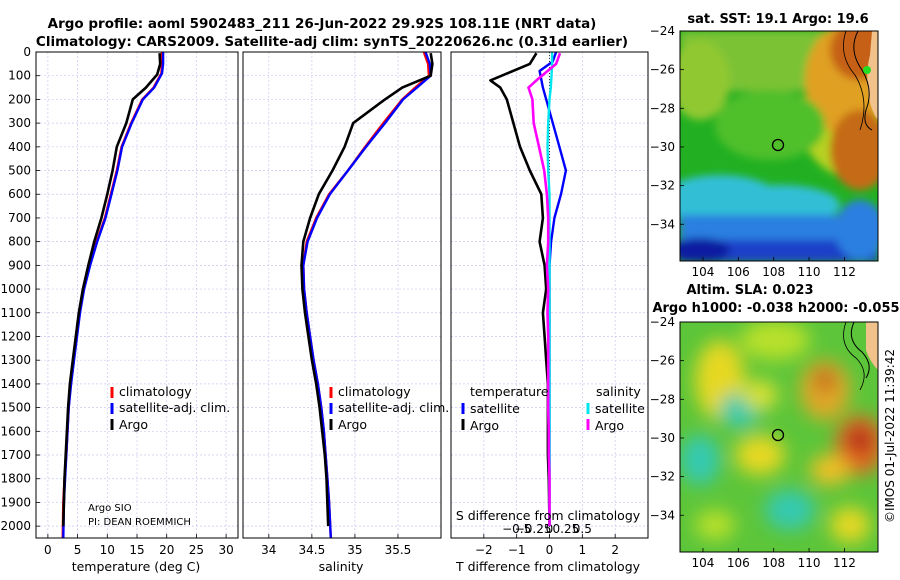 The width and height of the screenshot is (900, 580). I want to click on legend-label-sal-satellite: satellite, so click(620, 408).